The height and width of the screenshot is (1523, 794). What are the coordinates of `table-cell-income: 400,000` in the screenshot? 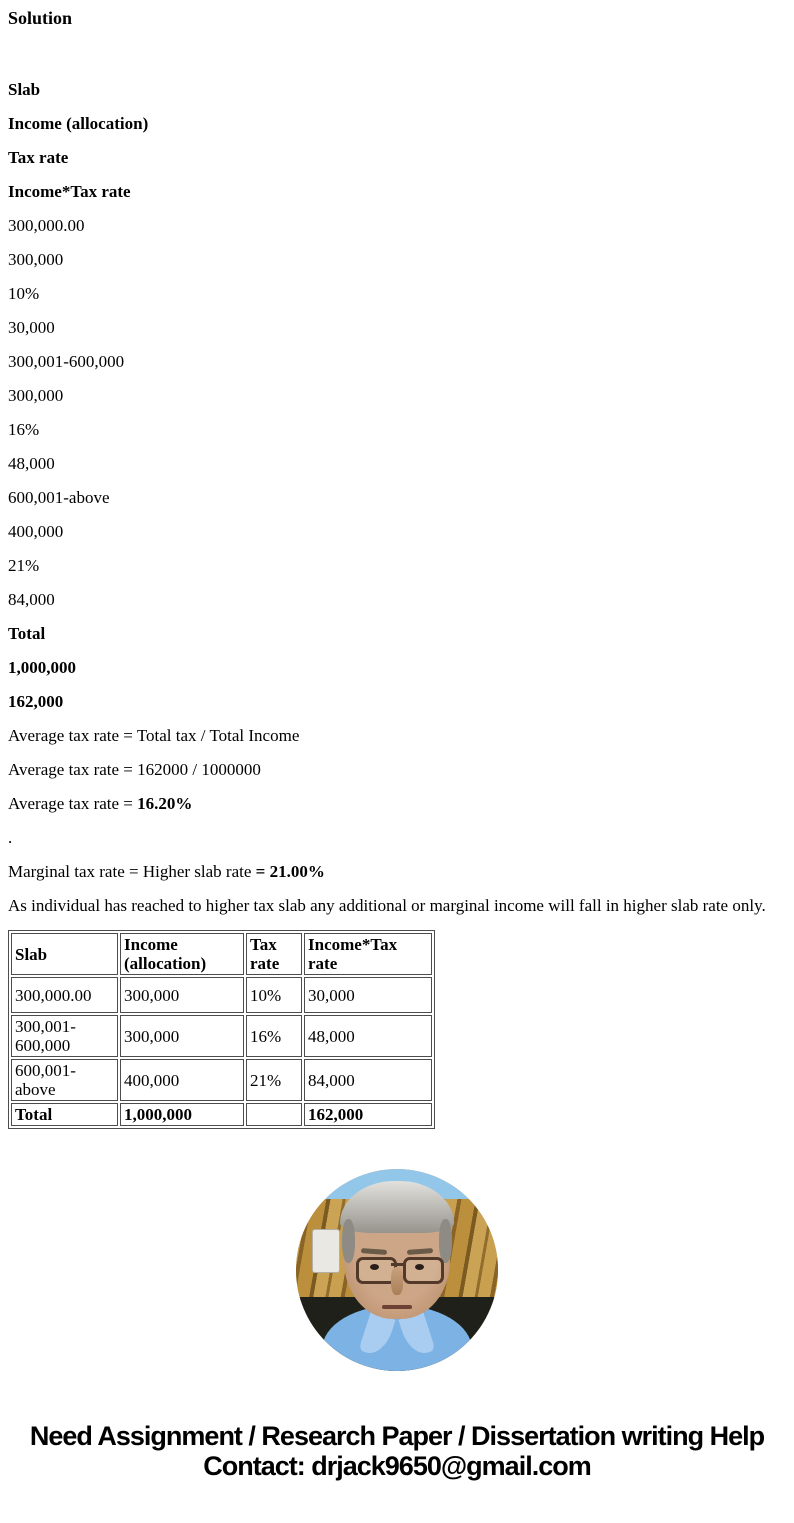 It's located at (182, 1080).